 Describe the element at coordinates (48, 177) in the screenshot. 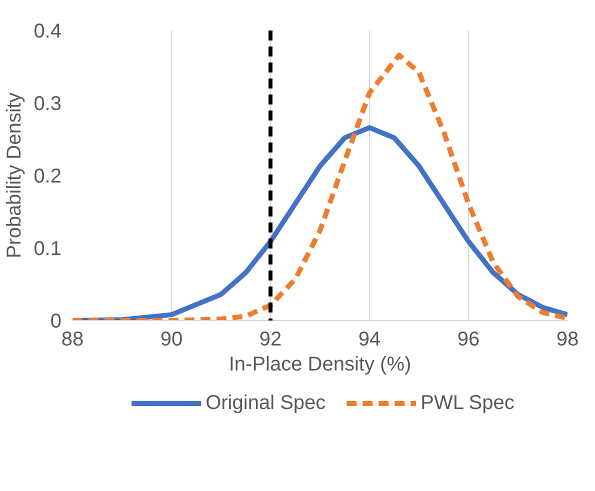

I see `y-tick-label: 0.2` at that location.